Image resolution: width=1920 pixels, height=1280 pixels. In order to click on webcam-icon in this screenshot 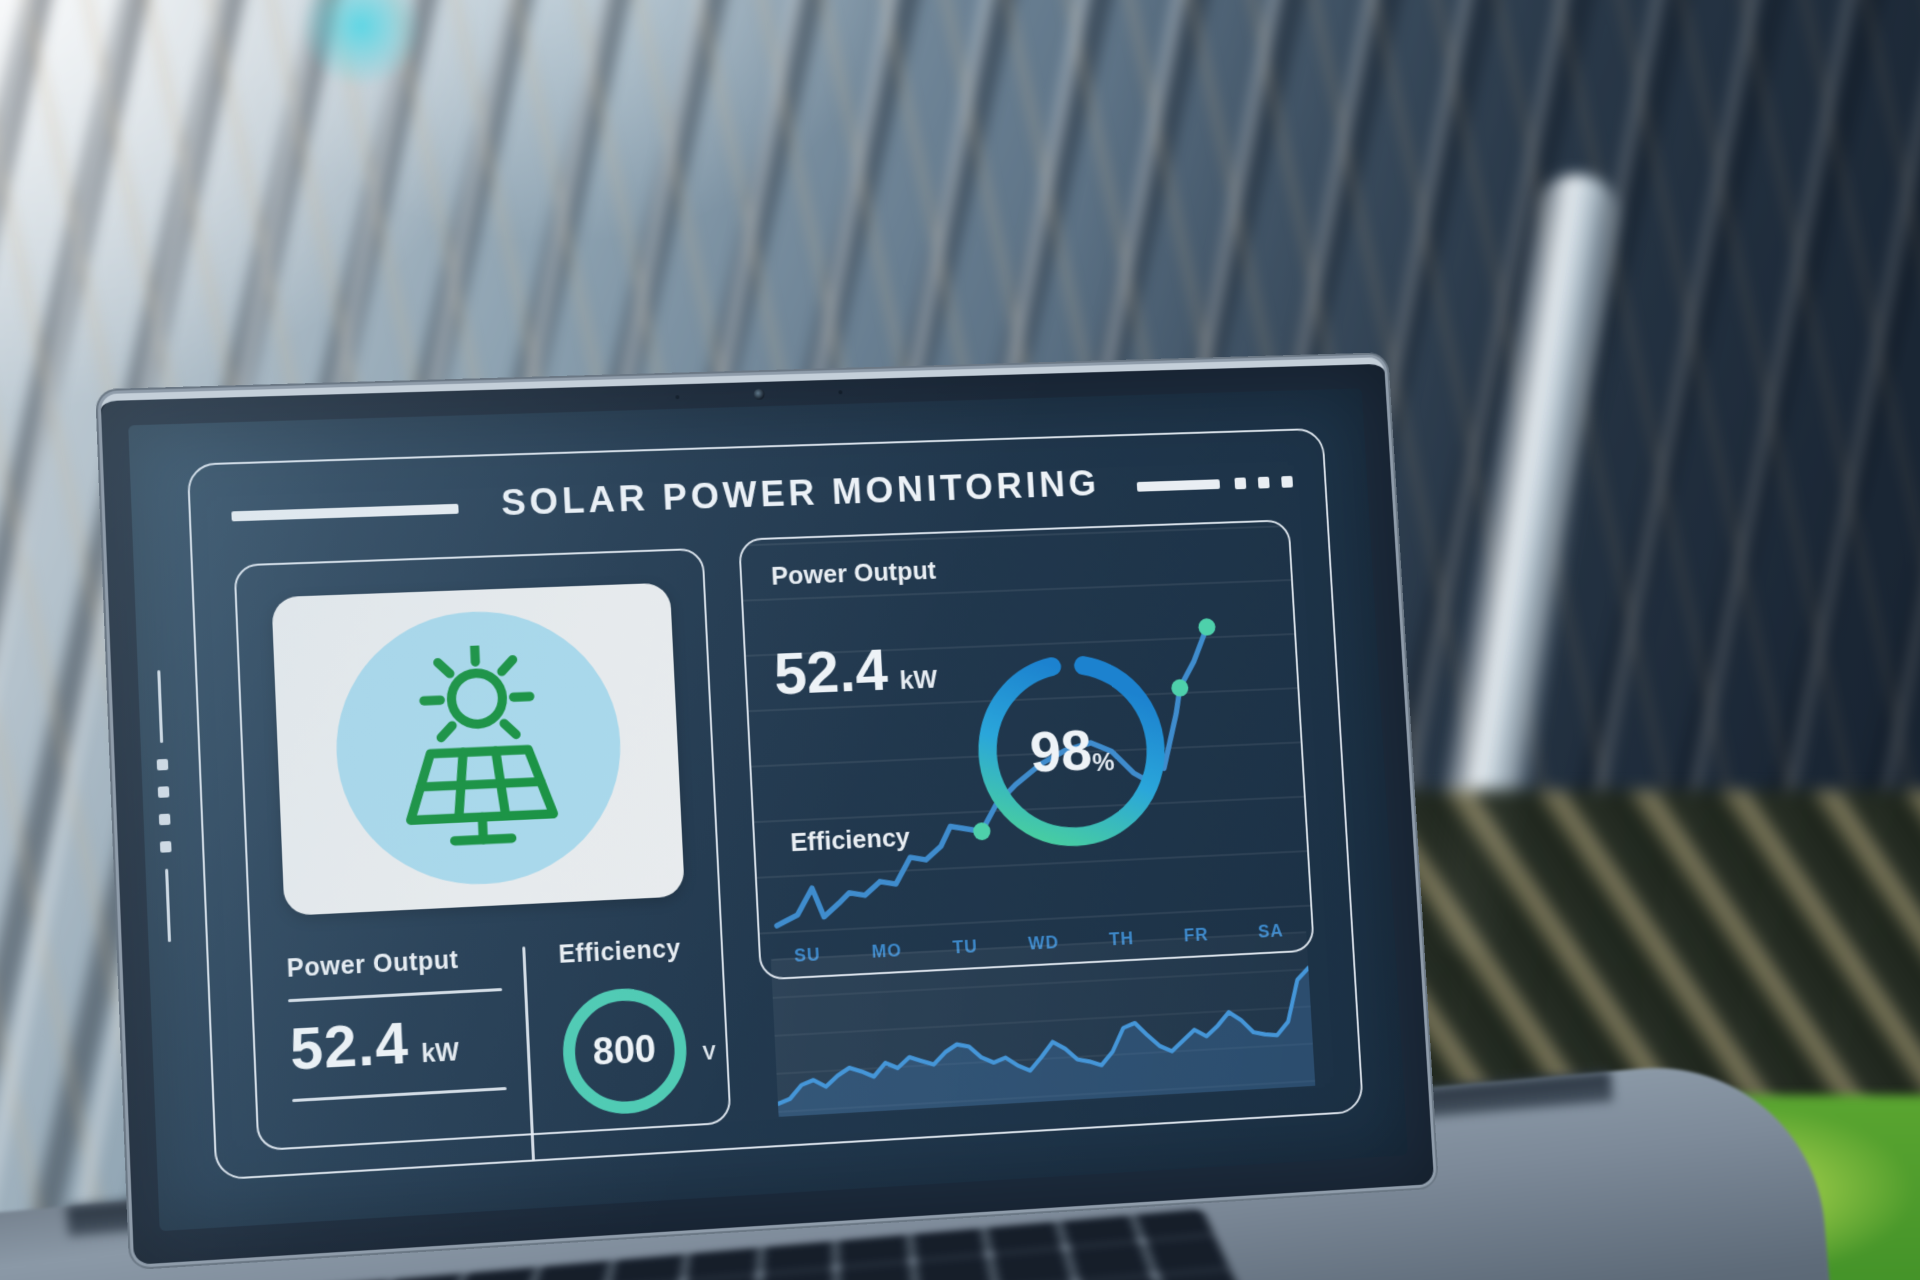, I will do `click(759, 394)`.